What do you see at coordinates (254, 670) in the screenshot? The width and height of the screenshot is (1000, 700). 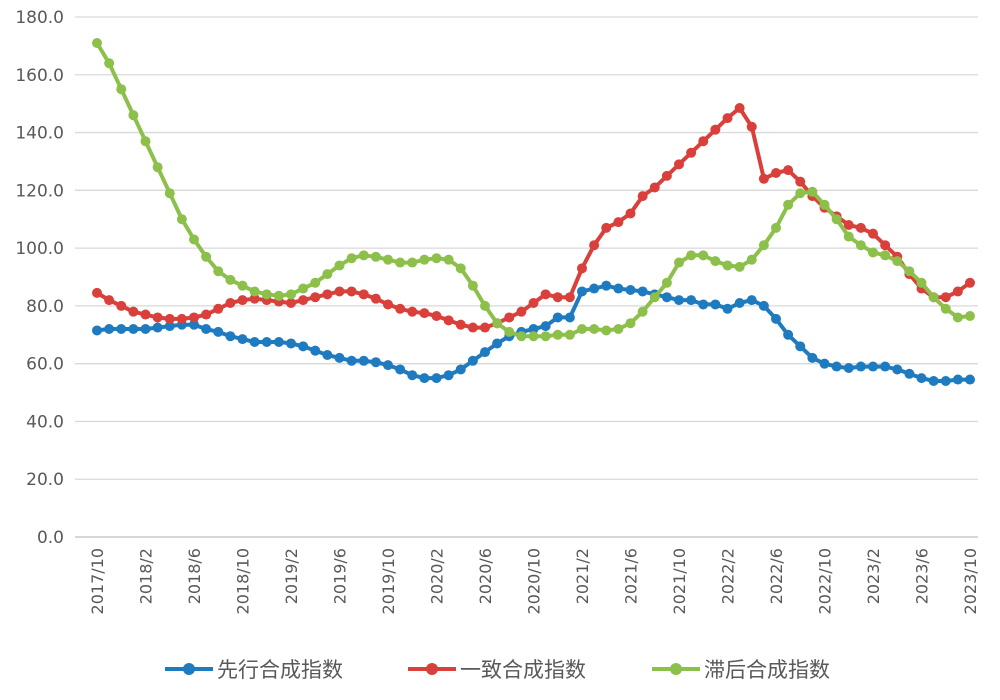 I see `legend-item: 先行合成指数` at bounding box center [254, 670].